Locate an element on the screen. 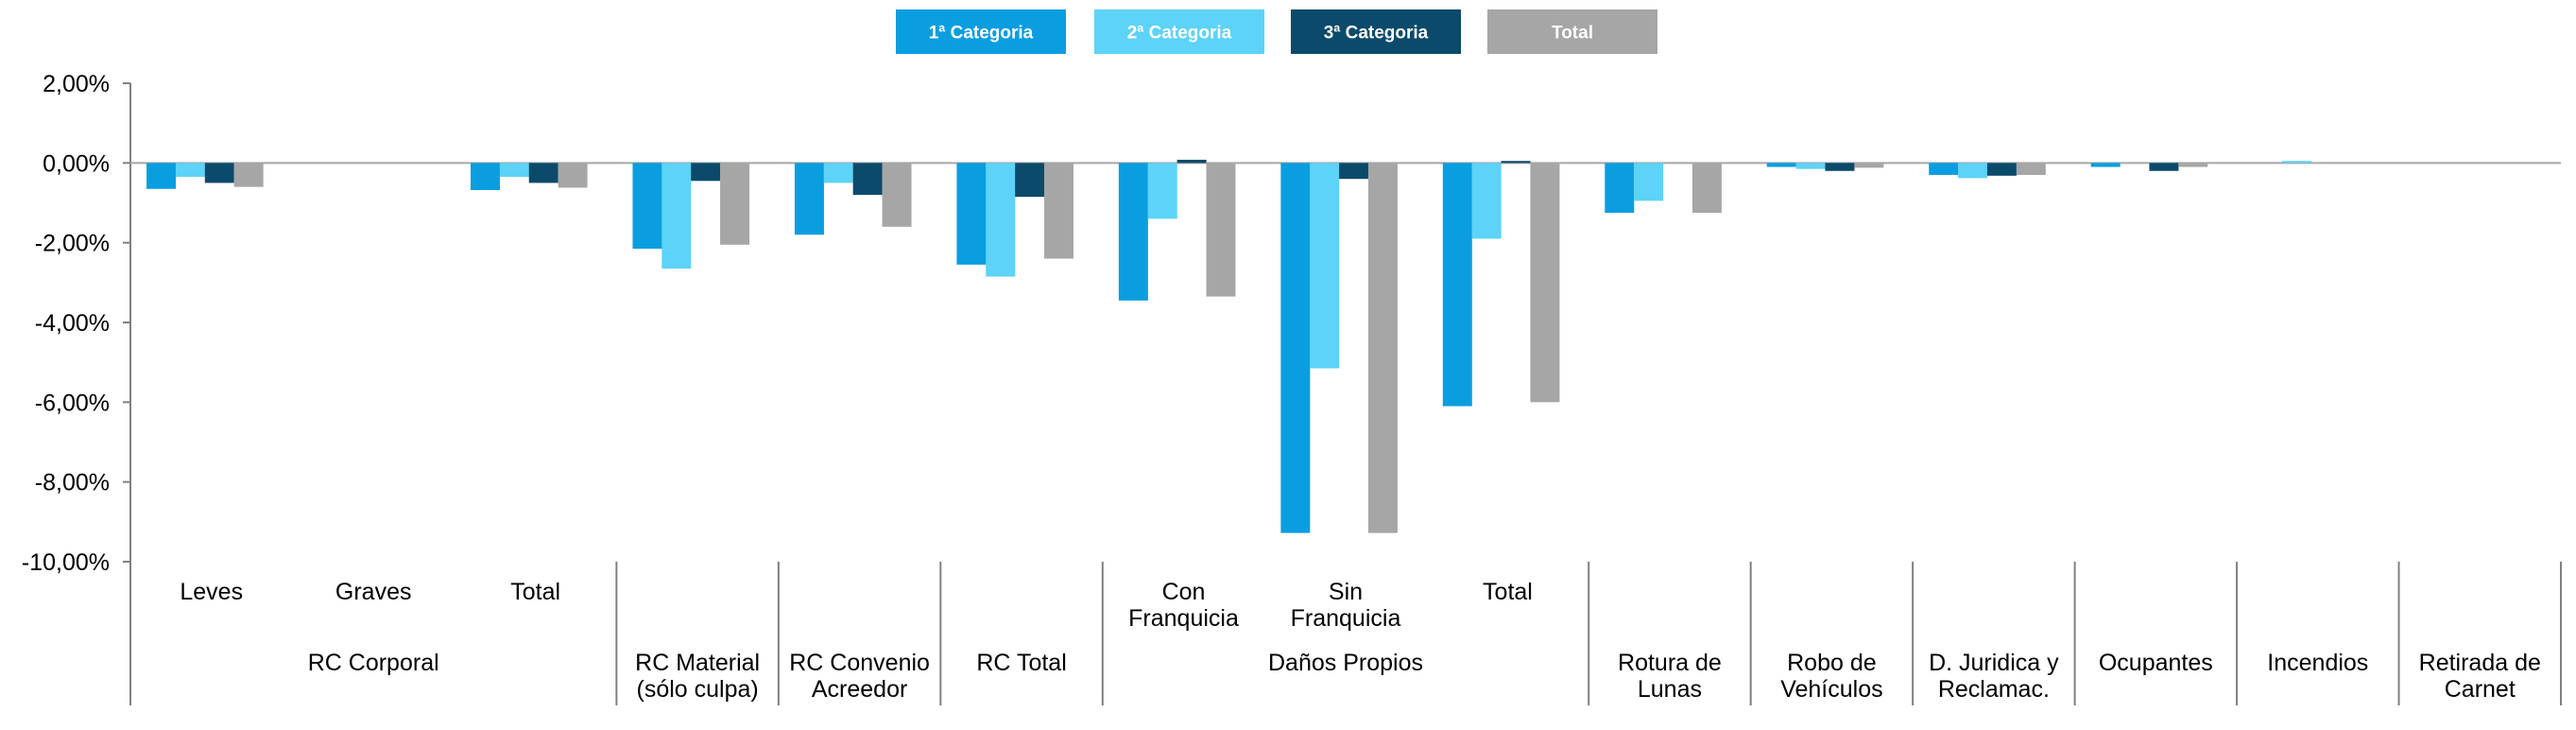 This screenshot has width=2576, height=730. y-tick-label: -4,00% is located at coordinates (72, 323).